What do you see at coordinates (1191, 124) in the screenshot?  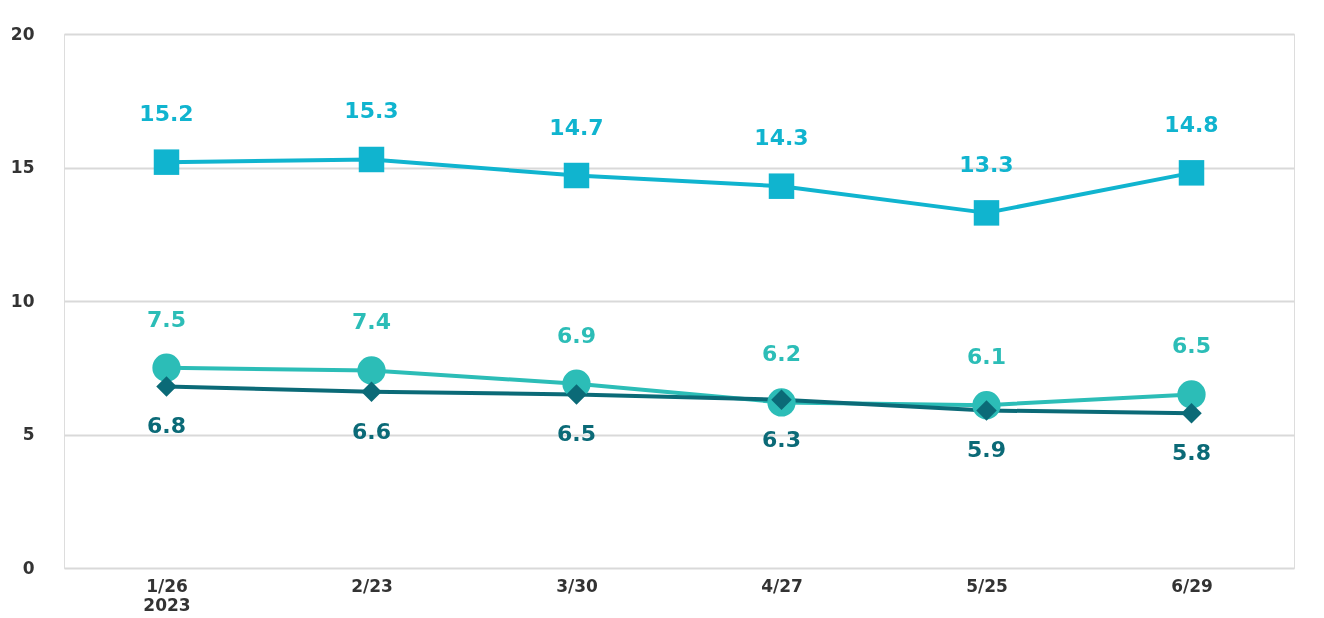 I see `data-label: 14.8` at bounding box center [1191, 124].